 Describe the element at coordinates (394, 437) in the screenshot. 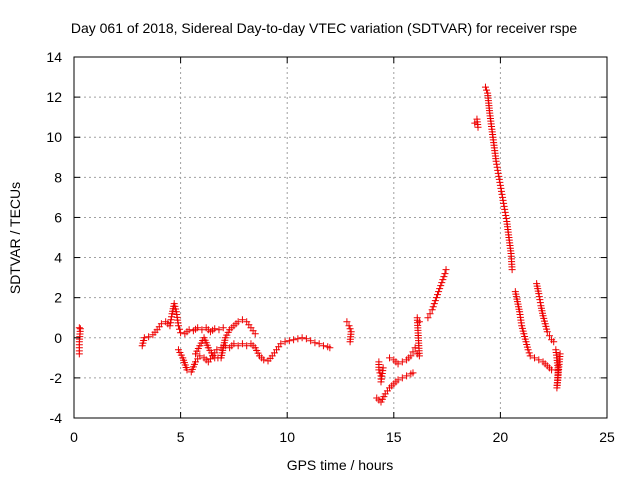

I see `x-tick-label: 15` at that location.